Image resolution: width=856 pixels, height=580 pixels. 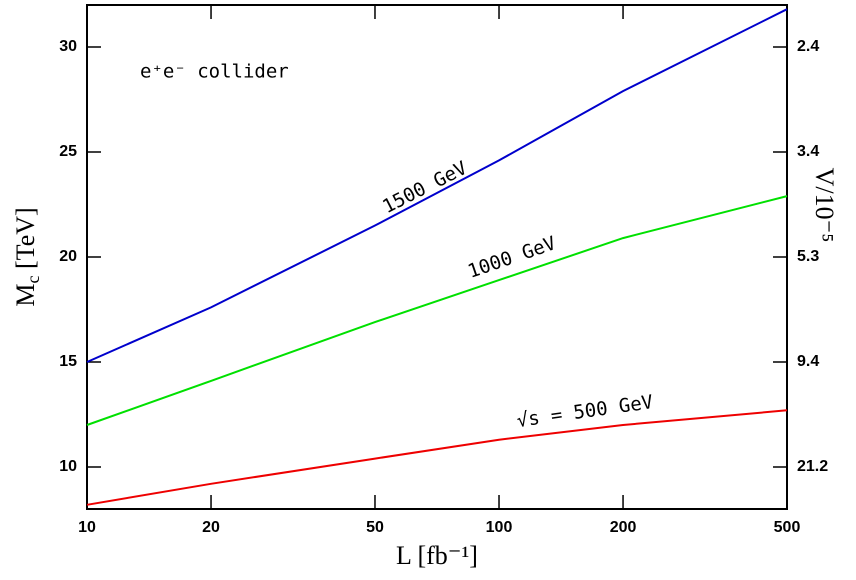 I want to click on series-line, so click(x=437, y=457).